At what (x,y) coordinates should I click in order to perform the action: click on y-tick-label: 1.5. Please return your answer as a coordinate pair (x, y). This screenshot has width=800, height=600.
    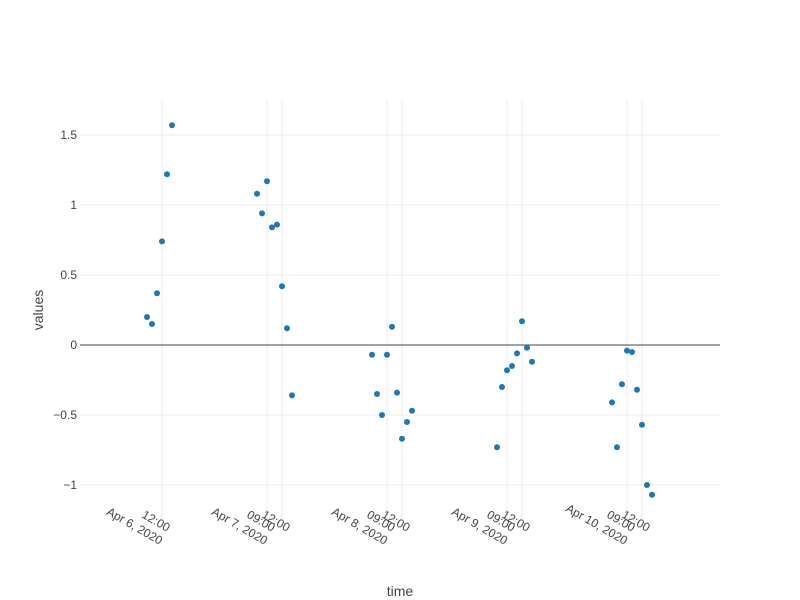
    Looking at the image, I should click on (68, 135).